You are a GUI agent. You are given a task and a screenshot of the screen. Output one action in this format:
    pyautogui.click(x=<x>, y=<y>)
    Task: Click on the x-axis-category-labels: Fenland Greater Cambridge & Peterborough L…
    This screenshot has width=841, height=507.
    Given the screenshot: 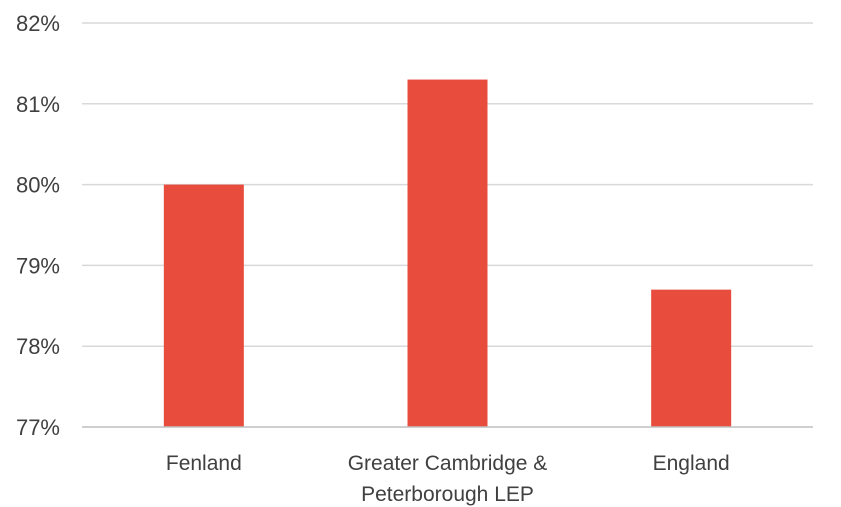 What is the action you would take?
    pyautogui.click(x=448, y=479)
    